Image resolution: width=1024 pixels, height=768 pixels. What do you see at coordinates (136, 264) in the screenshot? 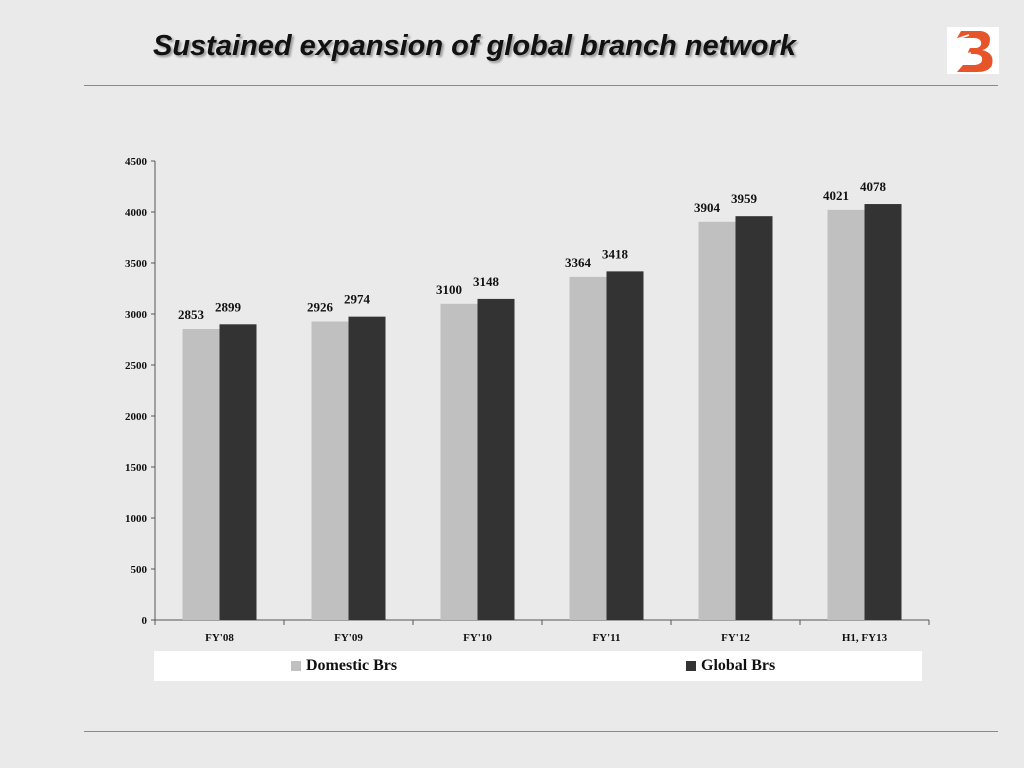
I see `y-tick-label: 3500` at bounding box center [136, 264].